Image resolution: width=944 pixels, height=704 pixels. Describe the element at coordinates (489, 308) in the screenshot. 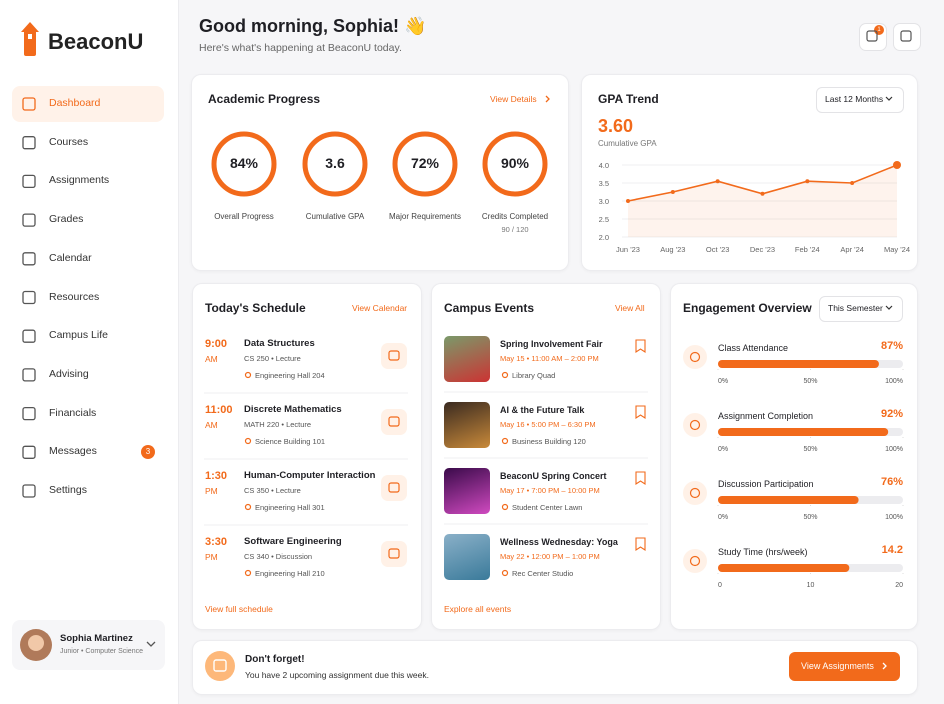

I see `card-title: Campus Events` at that location.